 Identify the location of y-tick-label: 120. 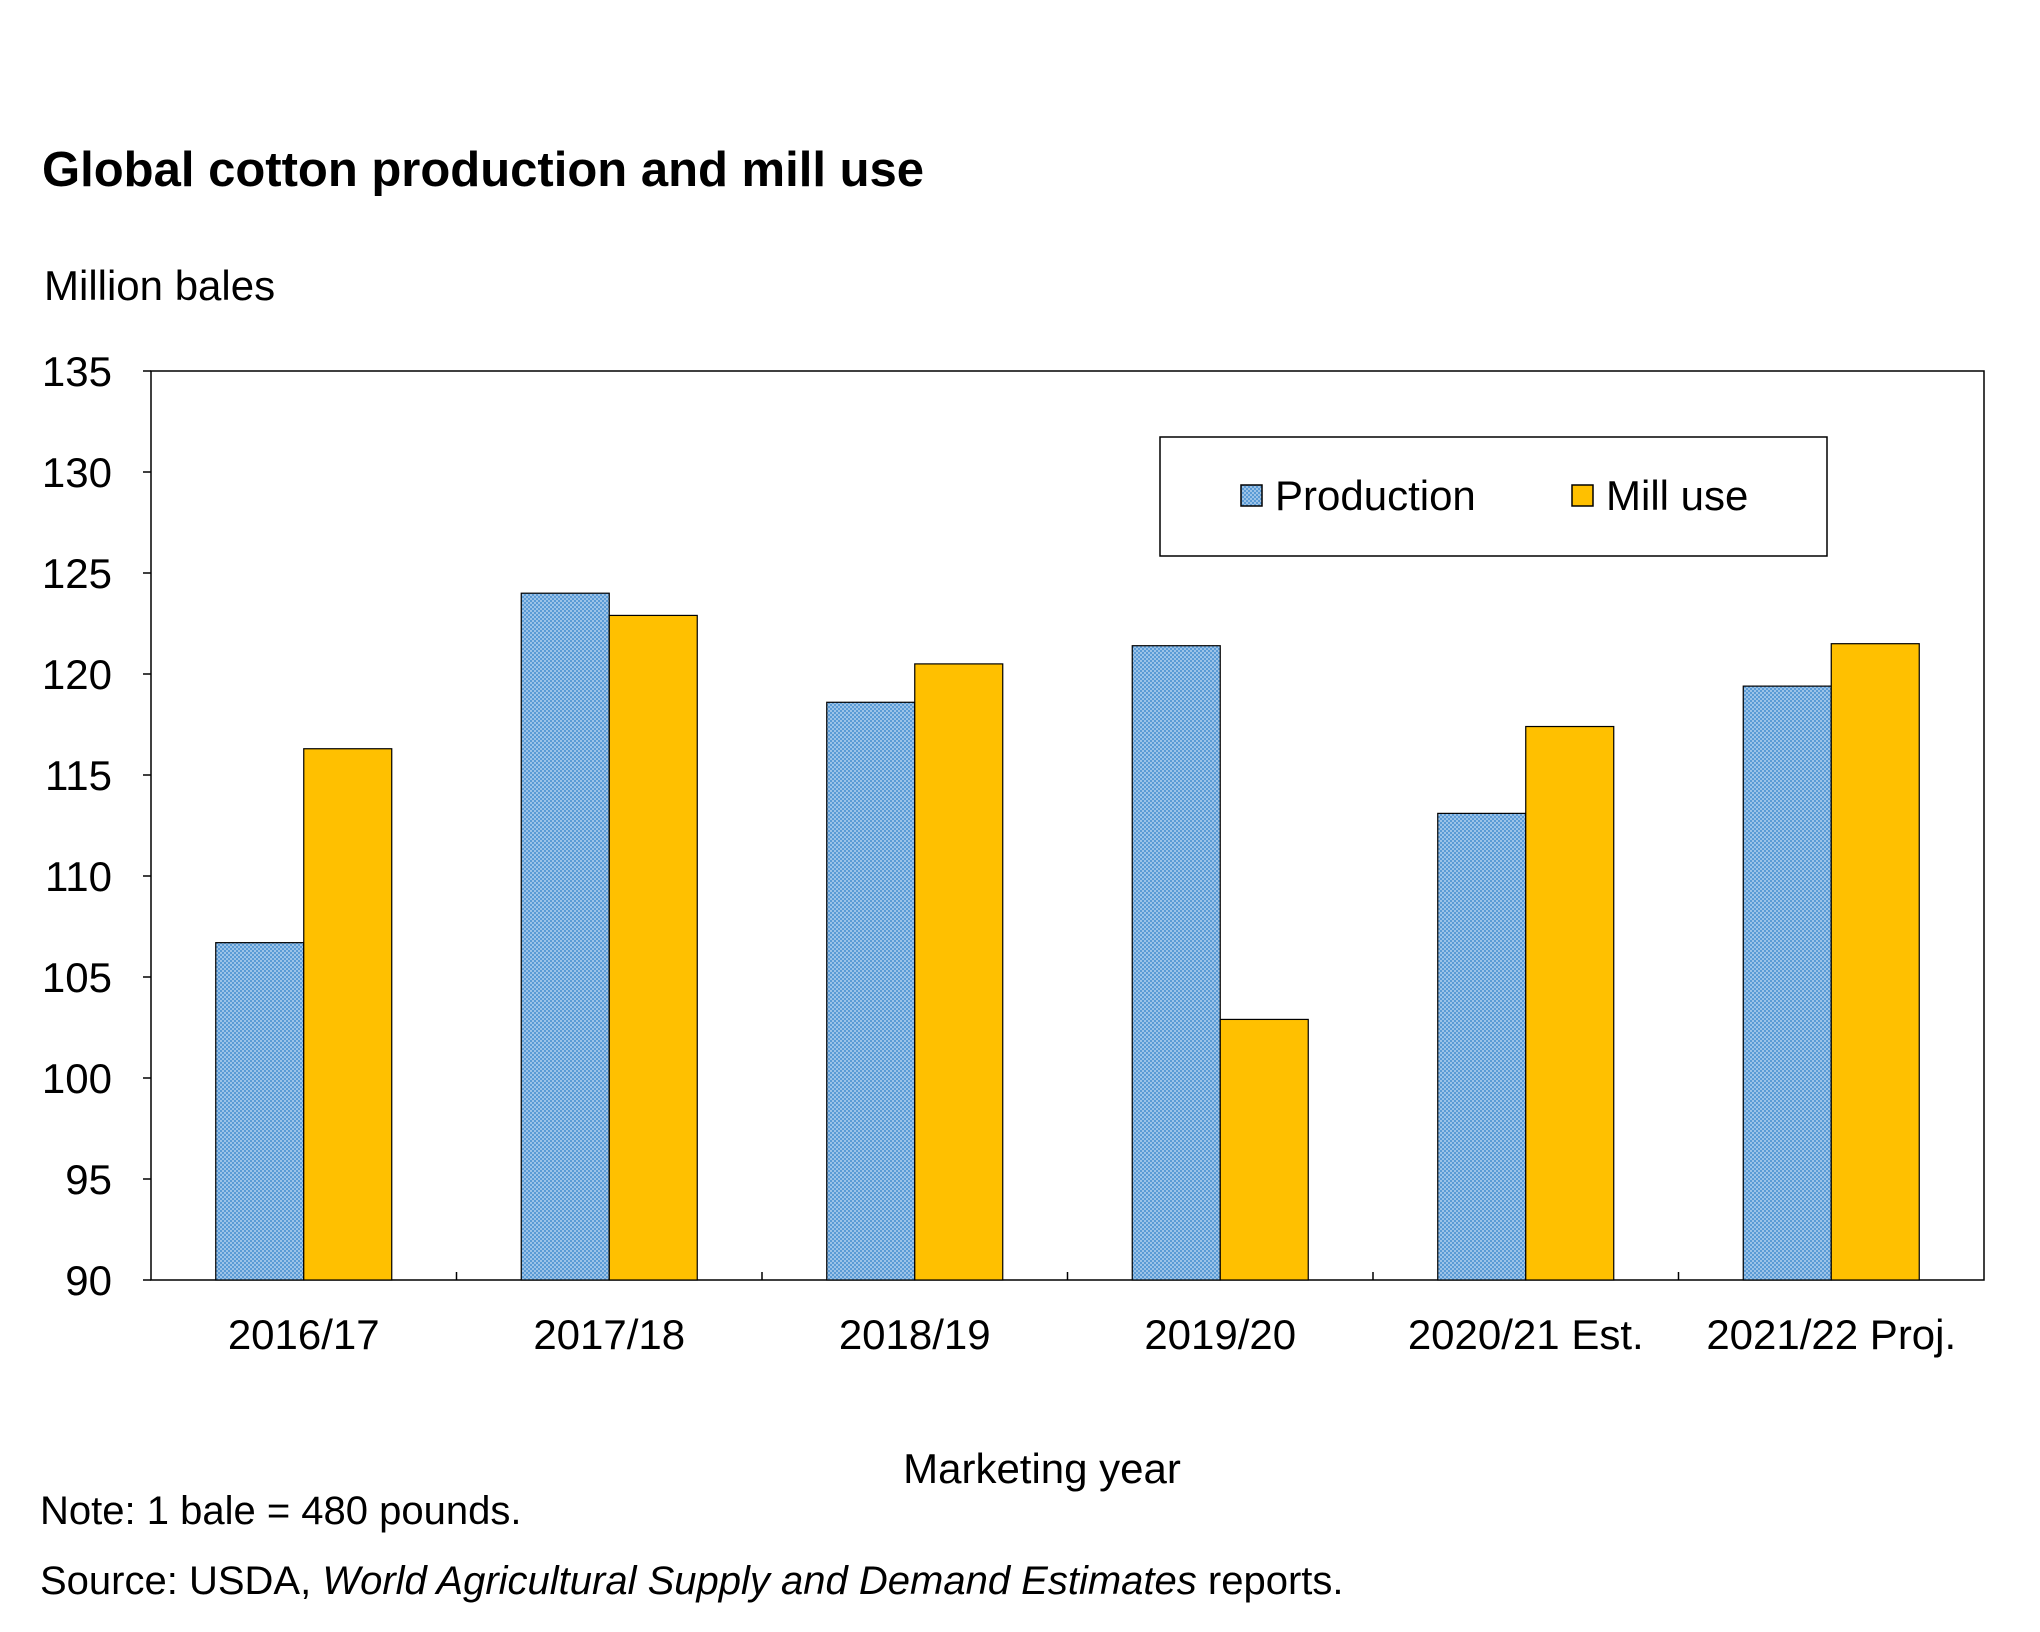
(77, 674).